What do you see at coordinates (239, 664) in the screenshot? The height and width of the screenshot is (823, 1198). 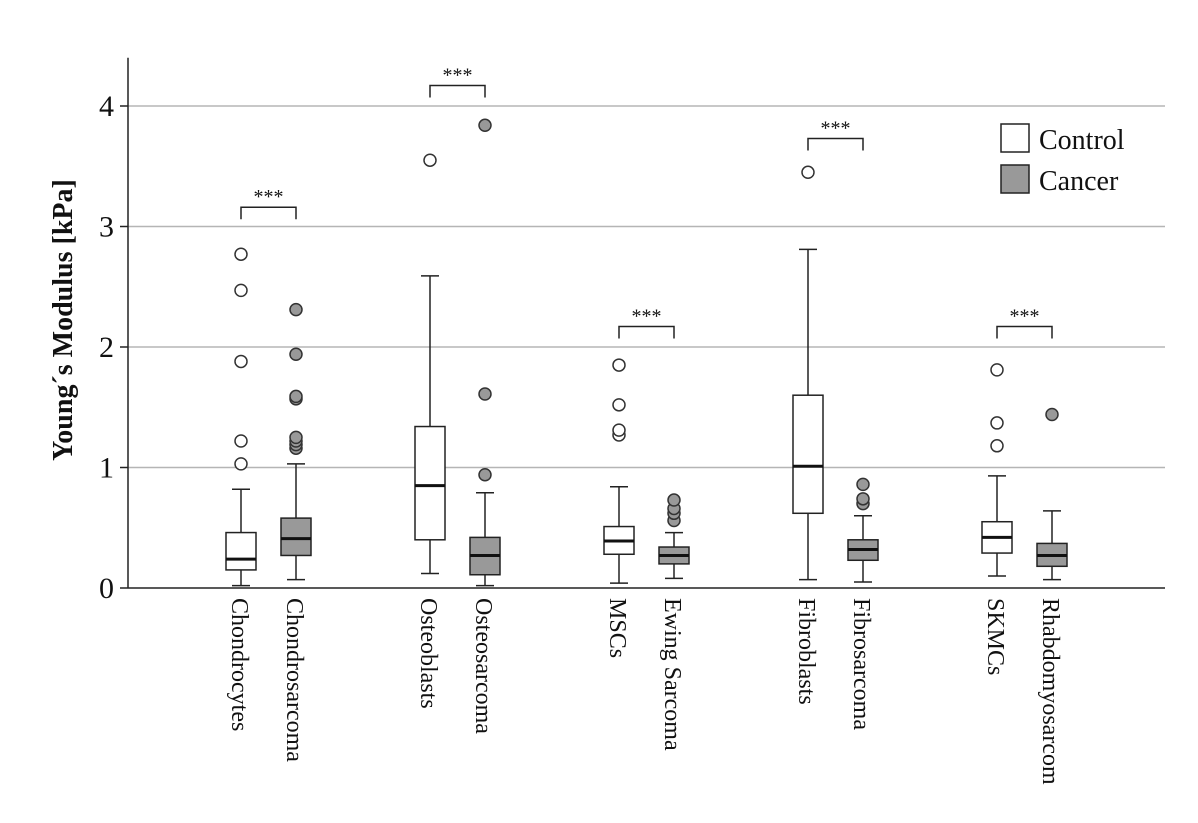 I see `category-label: Chondrocytes` at bounding box center [239, 664].